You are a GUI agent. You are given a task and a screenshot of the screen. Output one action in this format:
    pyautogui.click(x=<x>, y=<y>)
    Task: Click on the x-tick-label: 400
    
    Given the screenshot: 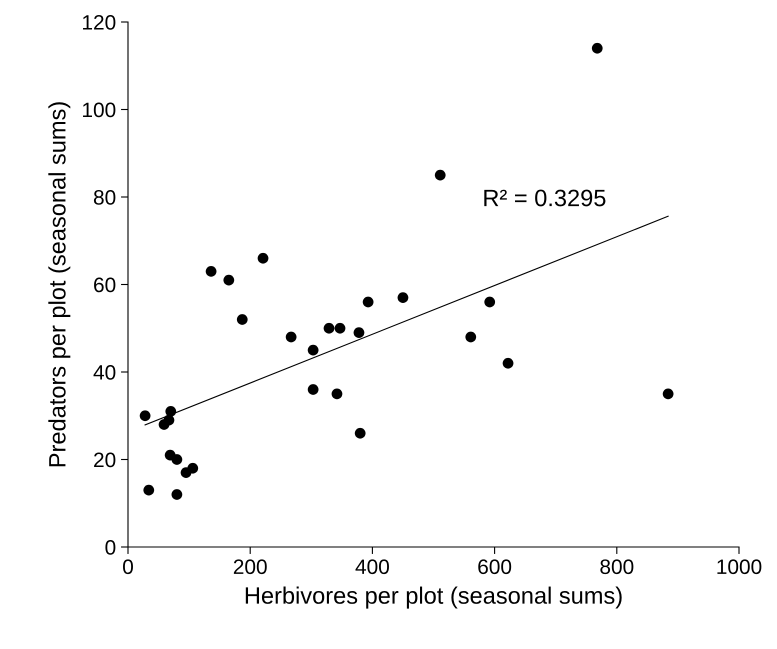 What is the action you would take?
    pyautogui.click(x=372, y=566)
    